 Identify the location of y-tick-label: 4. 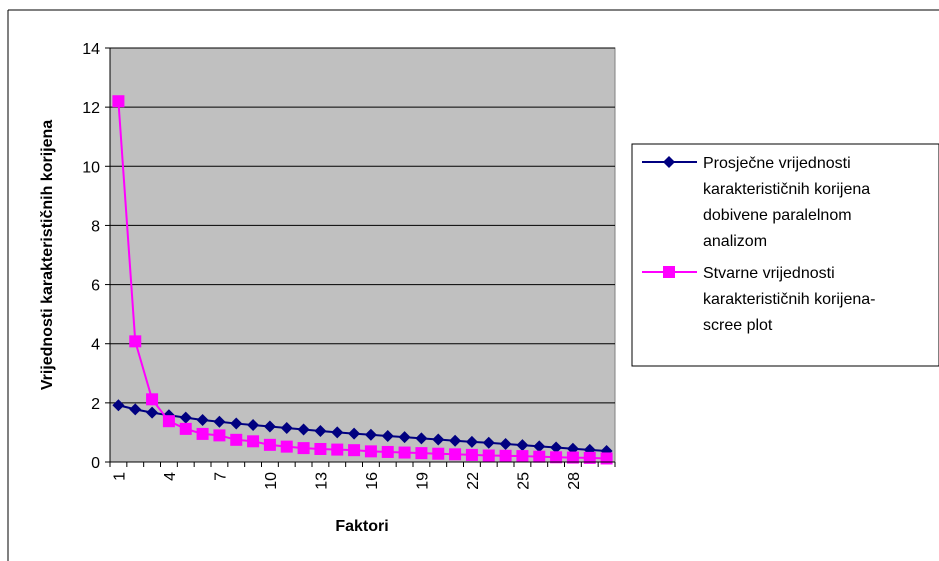
(95, 345).